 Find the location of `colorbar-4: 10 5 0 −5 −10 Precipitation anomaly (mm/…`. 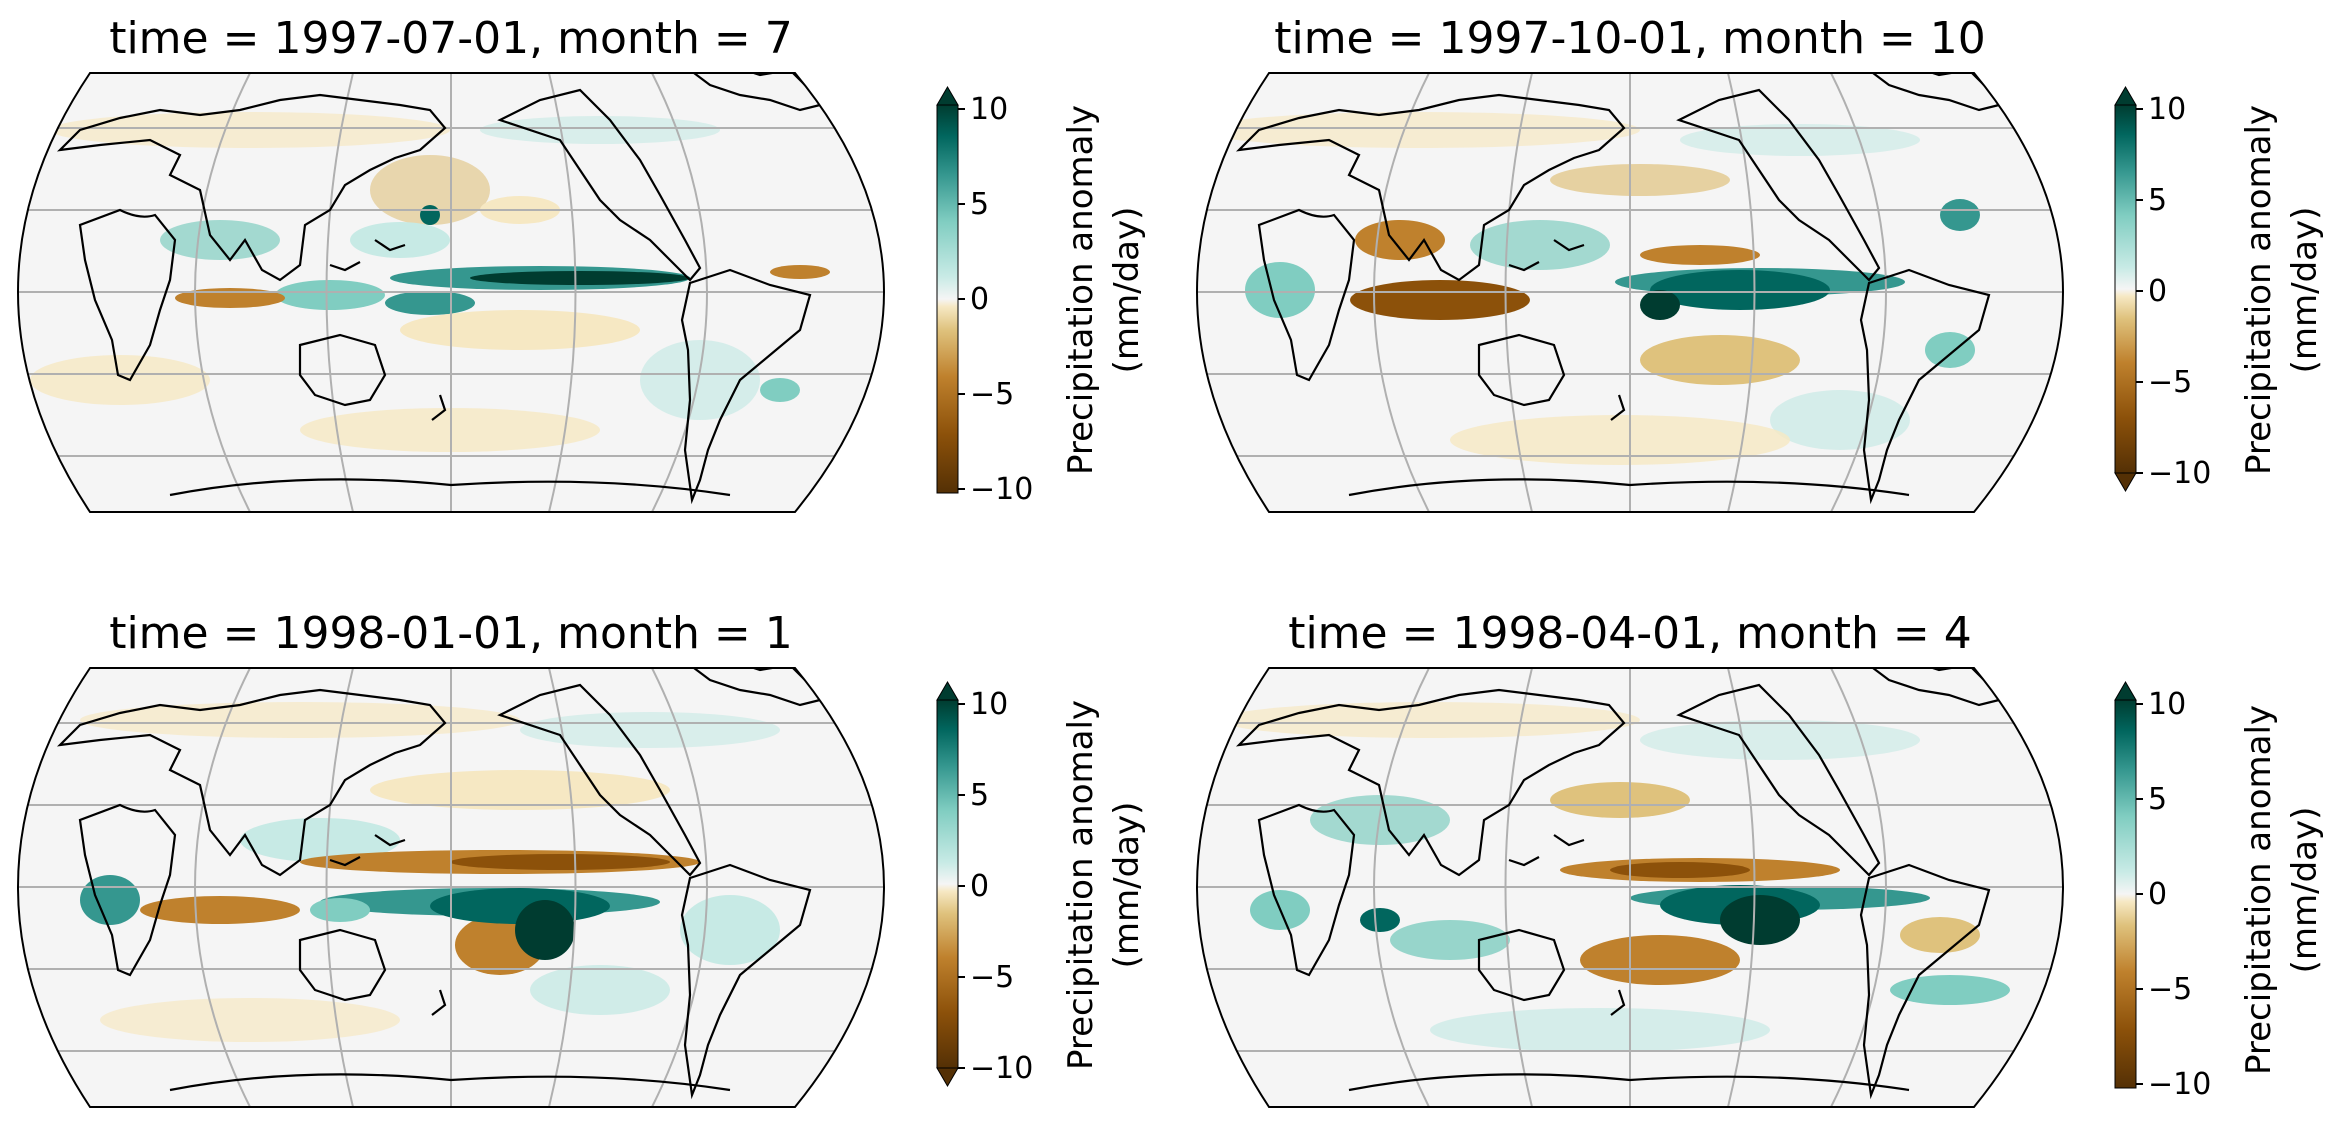

colorbar-4: 10 5 0 −5 −10 Precipitation anomaly (mm/… is located at coordinates (2219, 891).